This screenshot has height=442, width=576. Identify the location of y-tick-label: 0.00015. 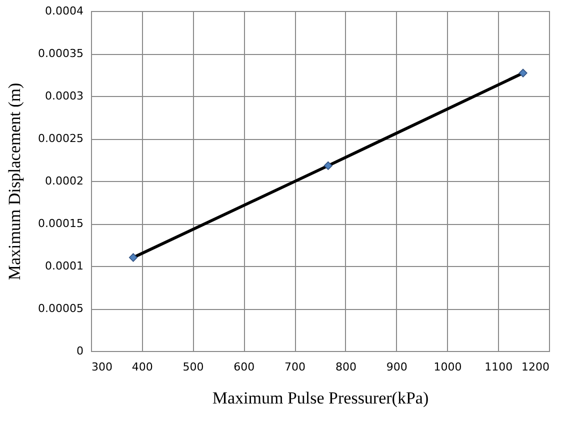
(61, 223).